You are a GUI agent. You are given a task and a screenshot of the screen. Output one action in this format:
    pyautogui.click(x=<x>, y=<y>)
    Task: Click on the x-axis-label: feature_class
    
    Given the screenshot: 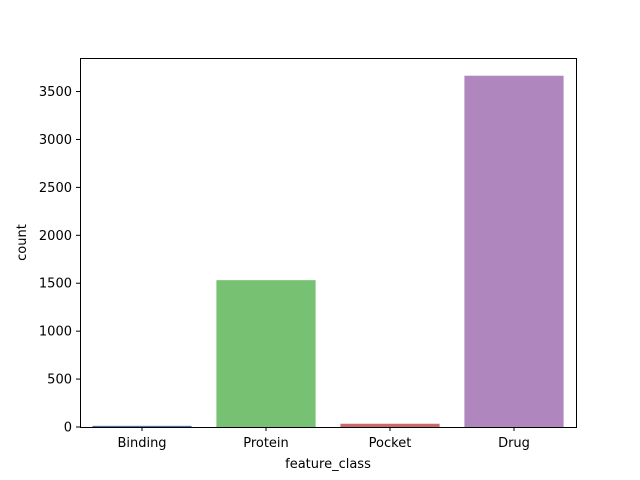 What is the action you would take?
    pyautogui.click(x=328, y=464)
    